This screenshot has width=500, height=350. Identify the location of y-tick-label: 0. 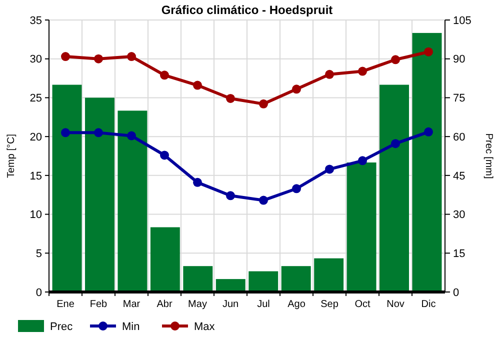
(39, 292).